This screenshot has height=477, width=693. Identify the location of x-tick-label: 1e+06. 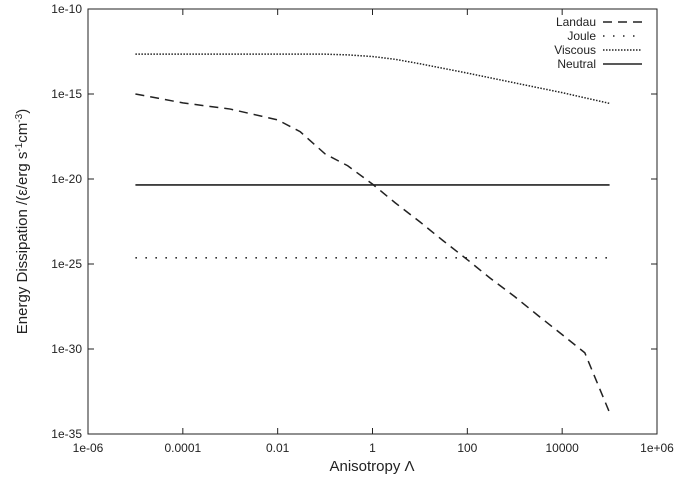
(657, 448).